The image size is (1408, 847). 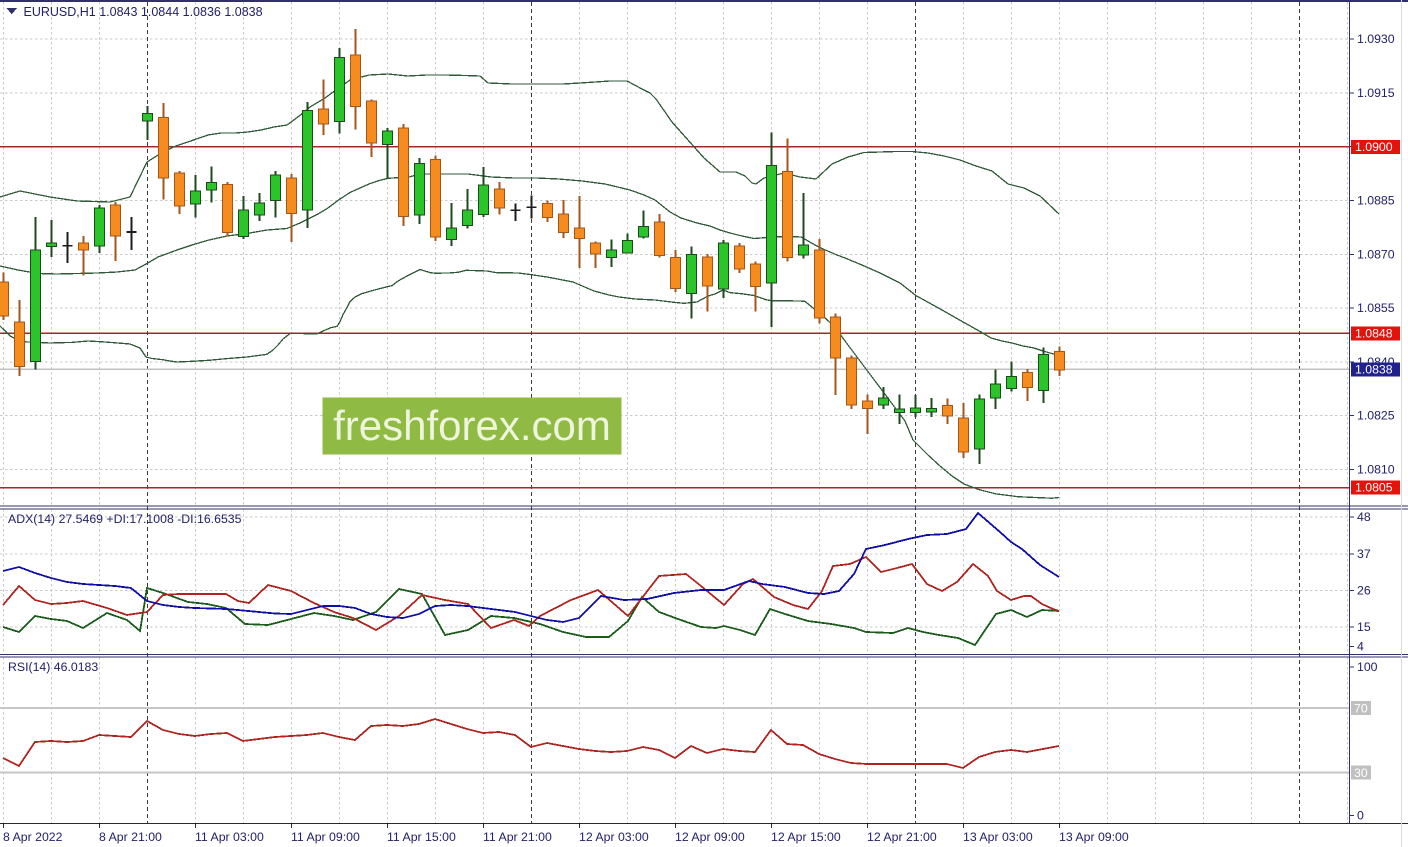 I want to click on svg-text: 1.0915, so click(x=1376, y=93).